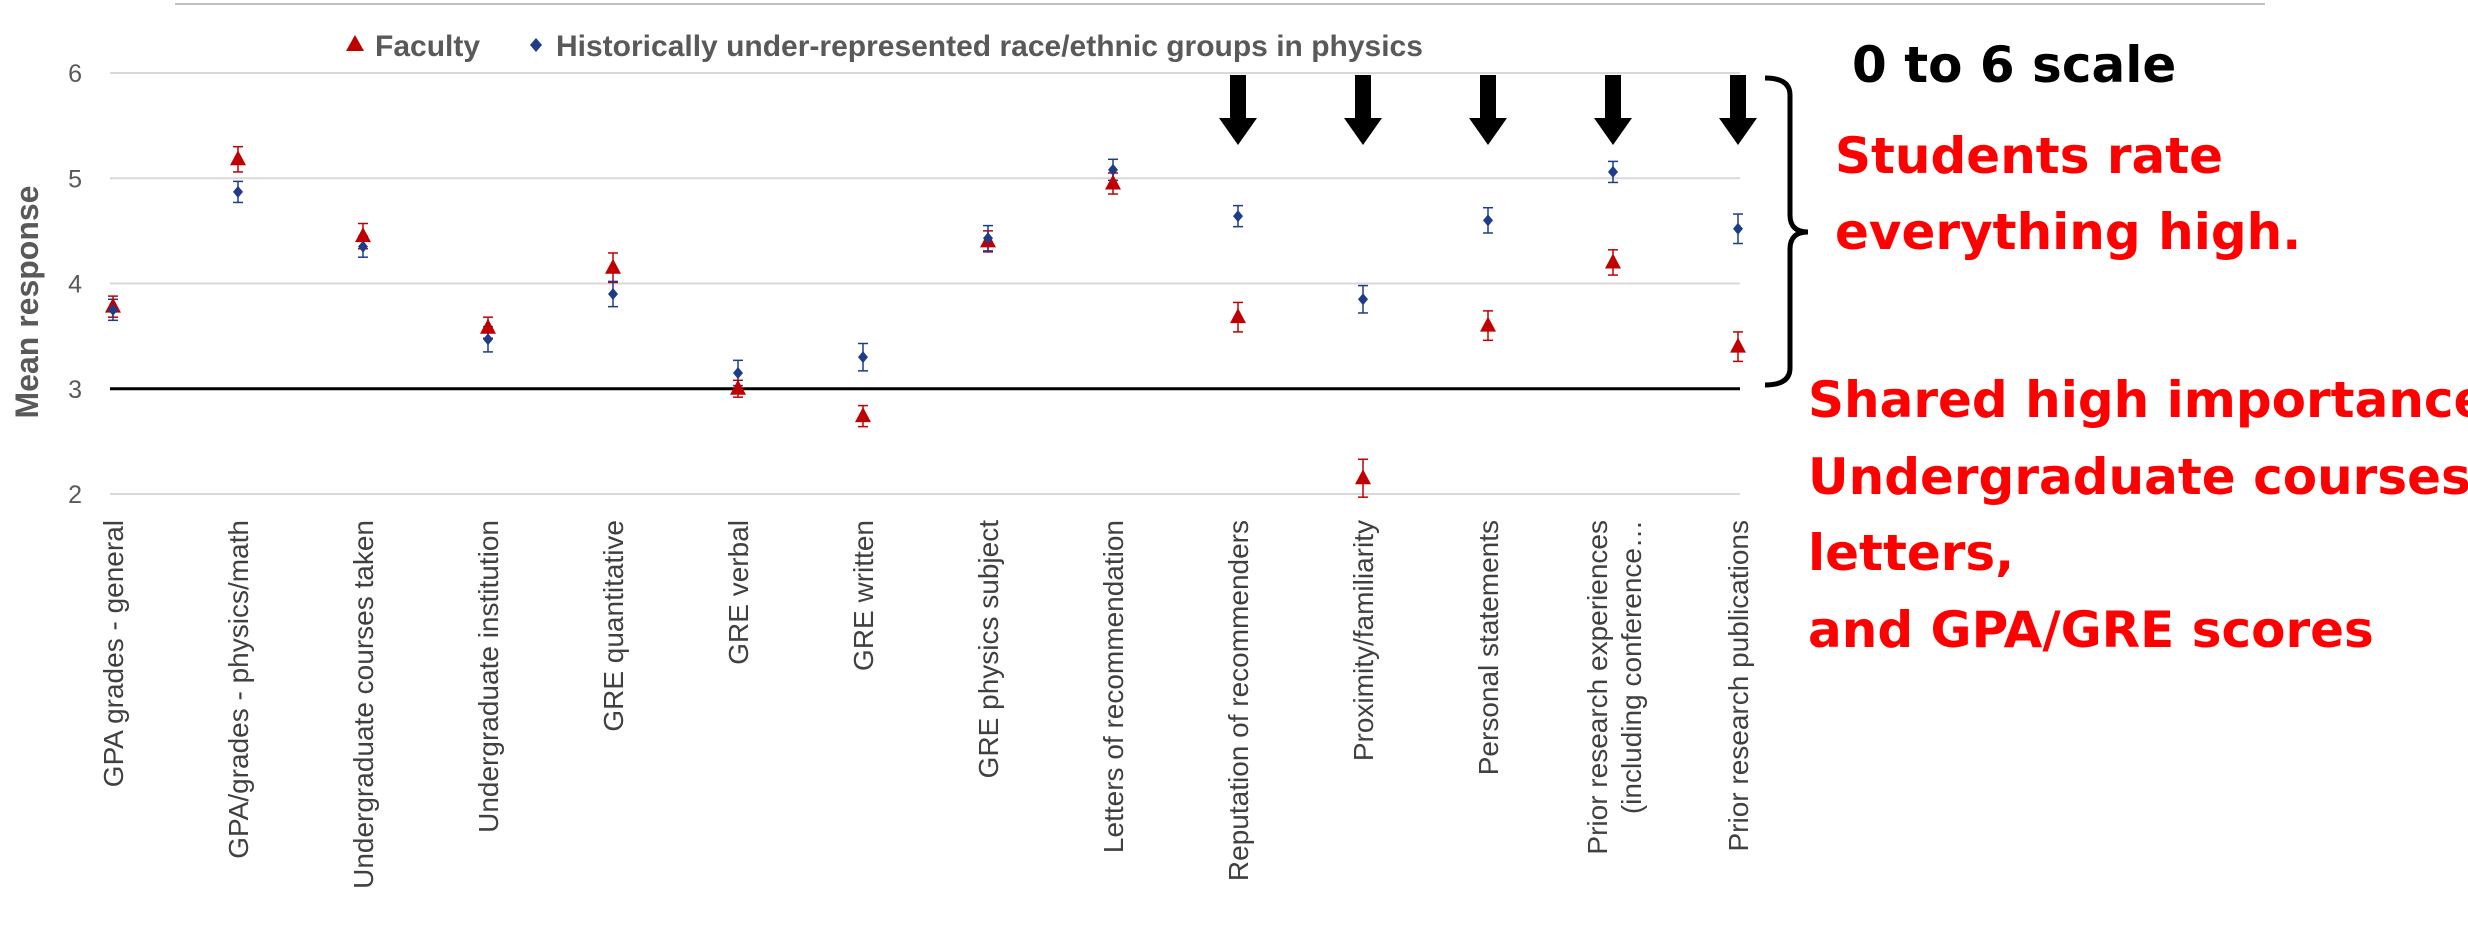 The height and width of the screenshot is (950, 2468). What do you see at coordinates (27, 302) in the screenshot?
I see `y-axis-label: Mean response` at bounding box center [27, 302].